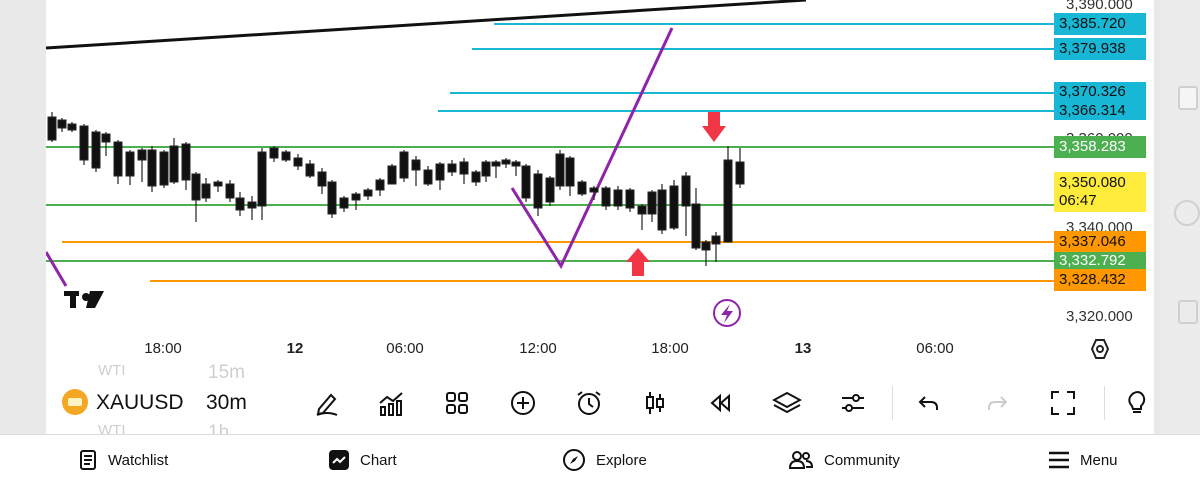 This screenshot has width=1200, height=485. I want to click on bar-countdown: 06:47, so click(1078, 200).